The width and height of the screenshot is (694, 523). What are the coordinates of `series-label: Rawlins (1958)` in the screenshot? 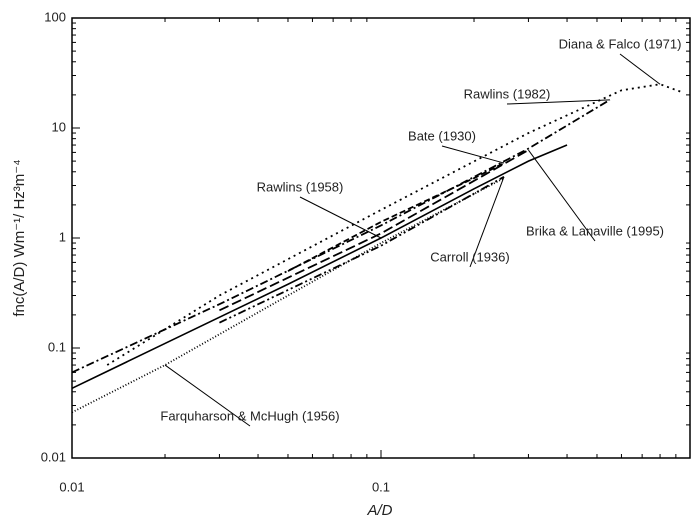 It's located at (300, 186).